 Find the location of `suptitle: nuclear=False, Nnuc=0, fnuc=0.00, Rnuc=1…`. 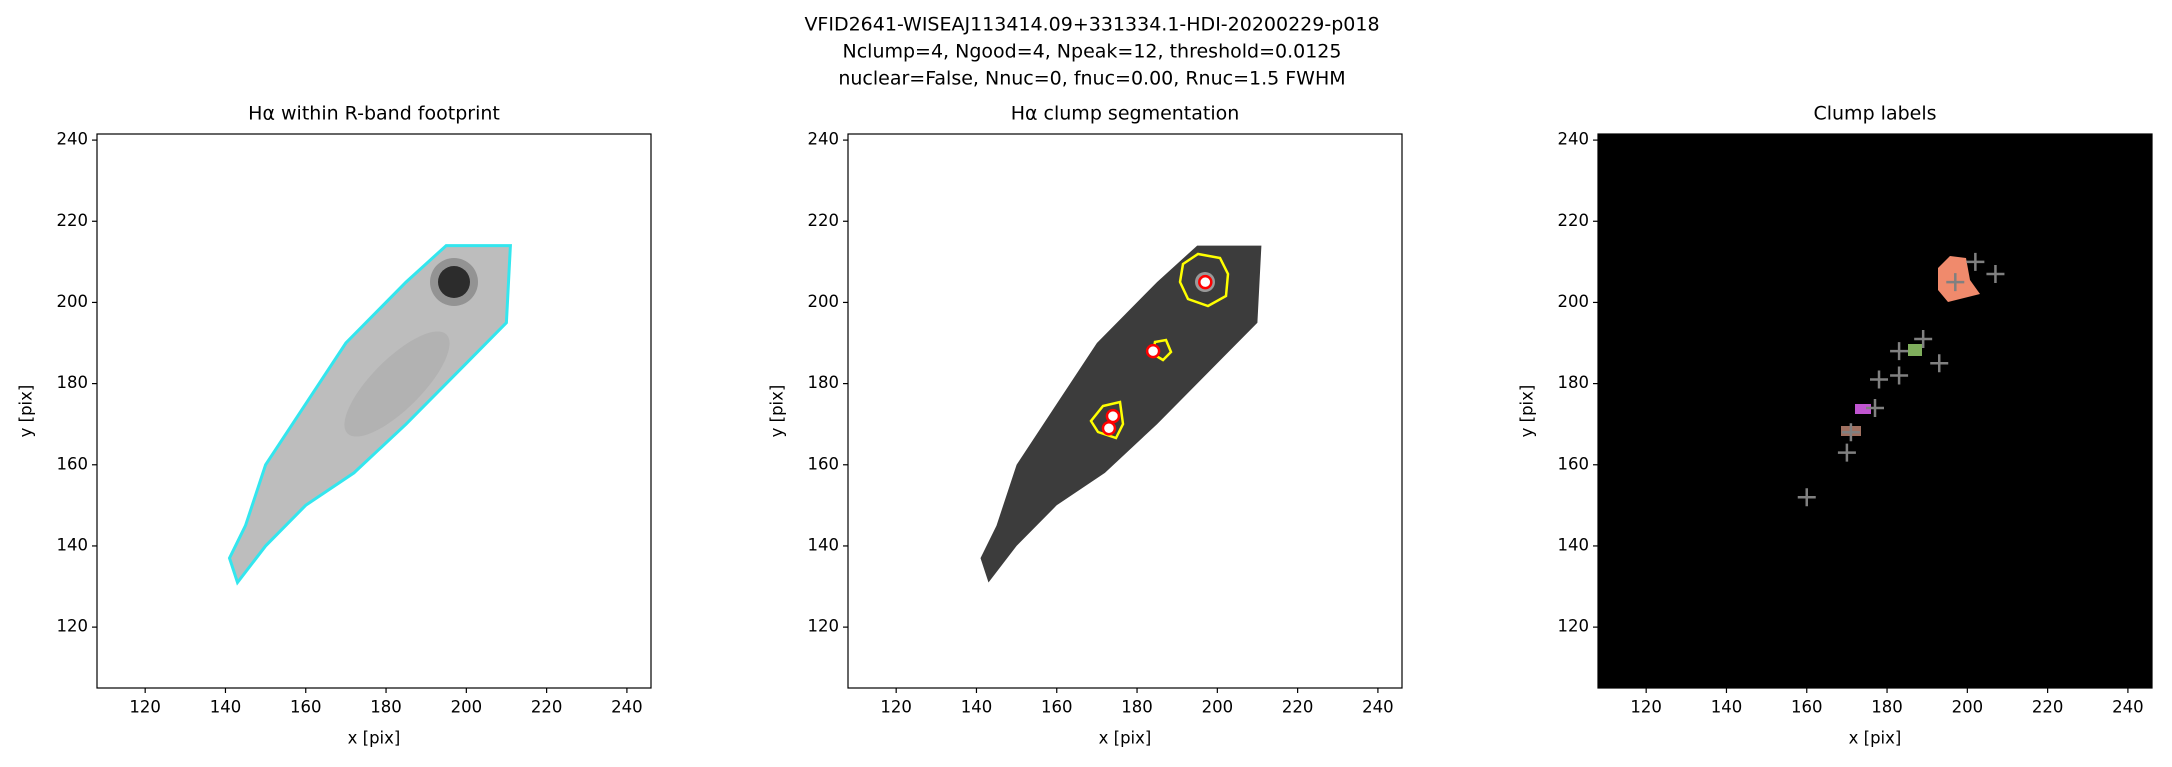

suptitle: nuclear=False, Nnuc=0, fnuc=0.00, Rnuc=1… is located at coordinates (1091, 79).